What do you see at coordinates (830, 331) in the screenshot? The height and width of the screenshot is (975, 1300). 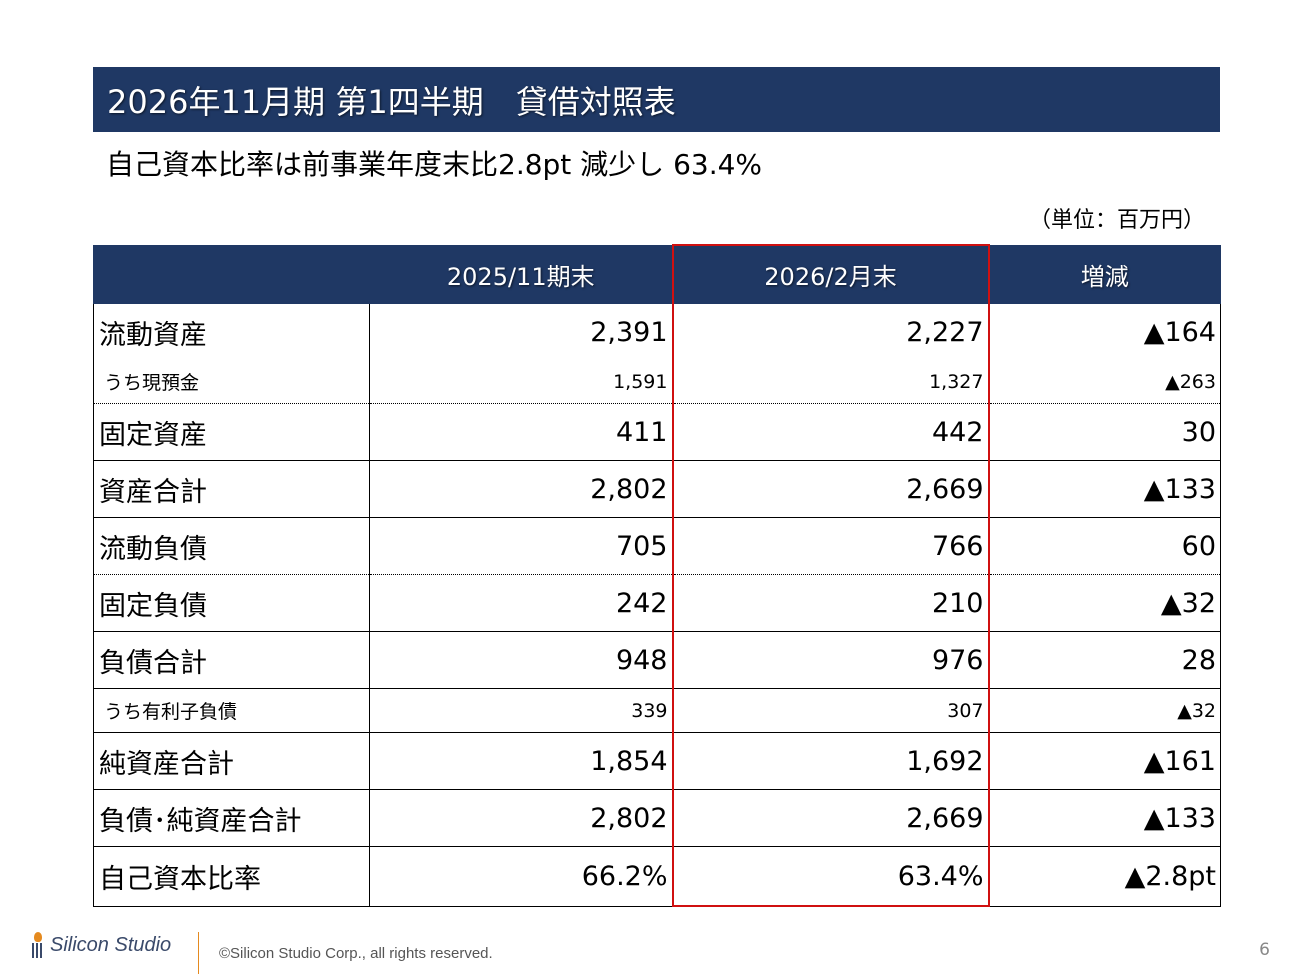 I see `value-curr: 2,227` at bounding box center [830, 331].